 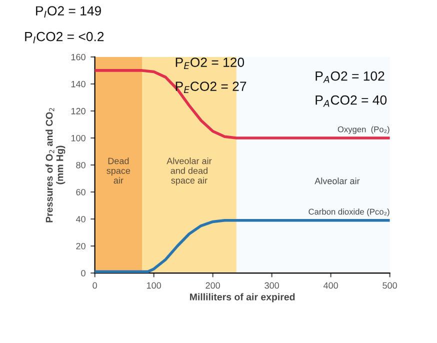 I want to click on annotation: Alveolar air, so click(x=337, y=181).